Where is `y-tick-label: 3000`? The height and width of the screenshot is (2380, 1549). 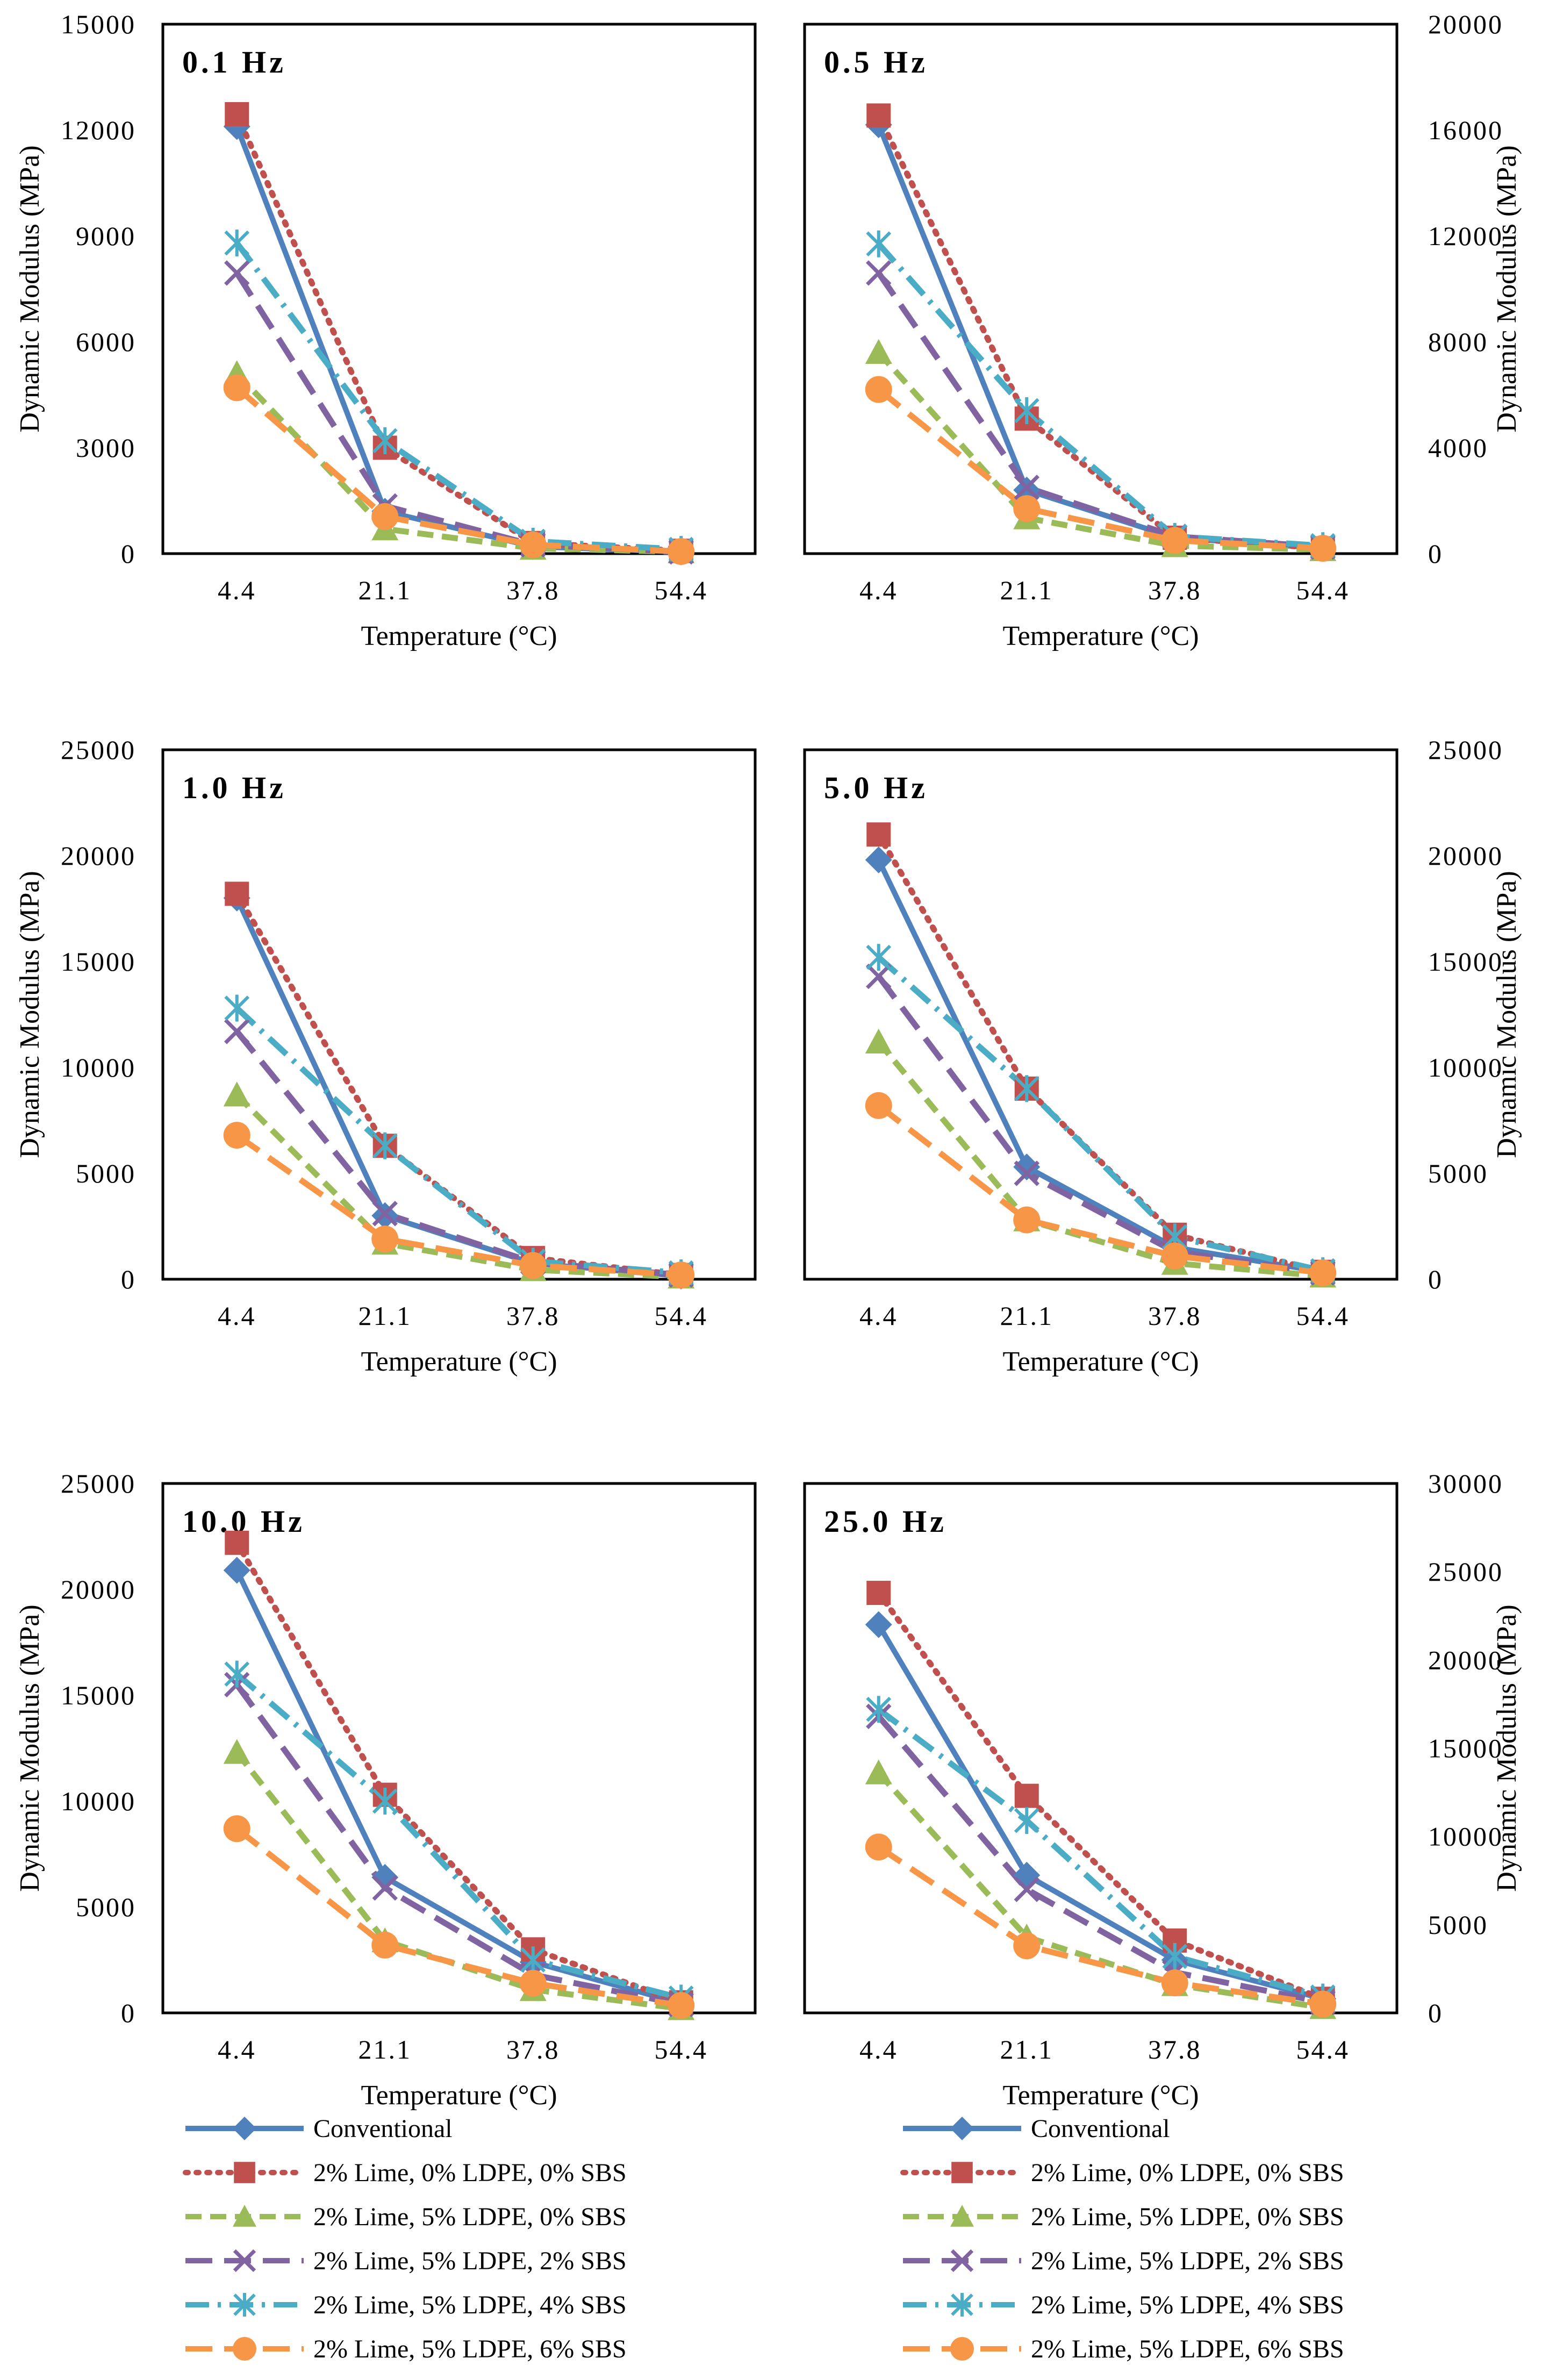 y-tick-label: 3000 is located at coordinates (106, 448).